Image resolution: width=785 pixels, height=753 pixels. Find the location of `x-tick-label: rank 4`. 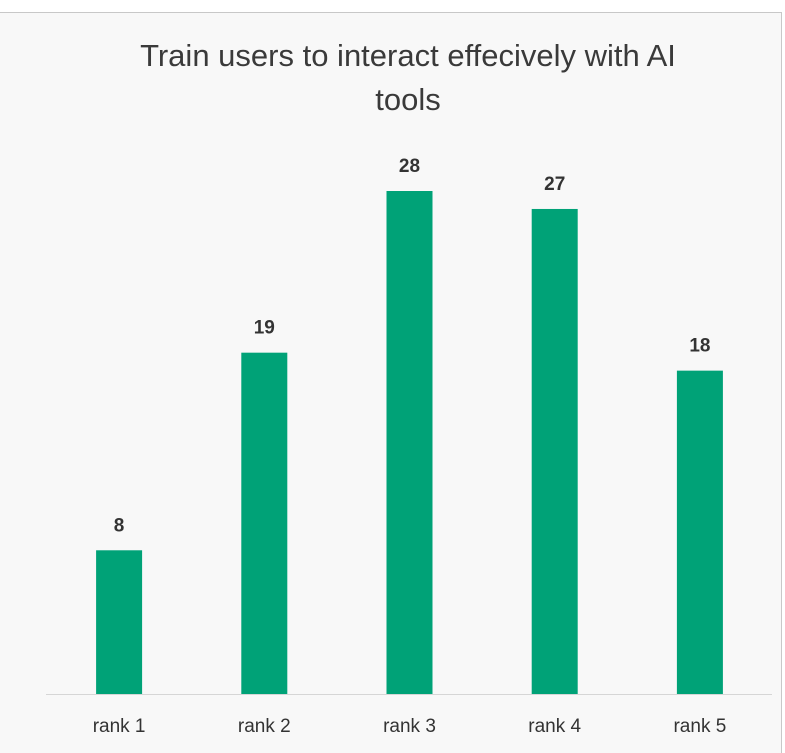

x-tick-label: rank 4 is located at coordinates (554, 726).